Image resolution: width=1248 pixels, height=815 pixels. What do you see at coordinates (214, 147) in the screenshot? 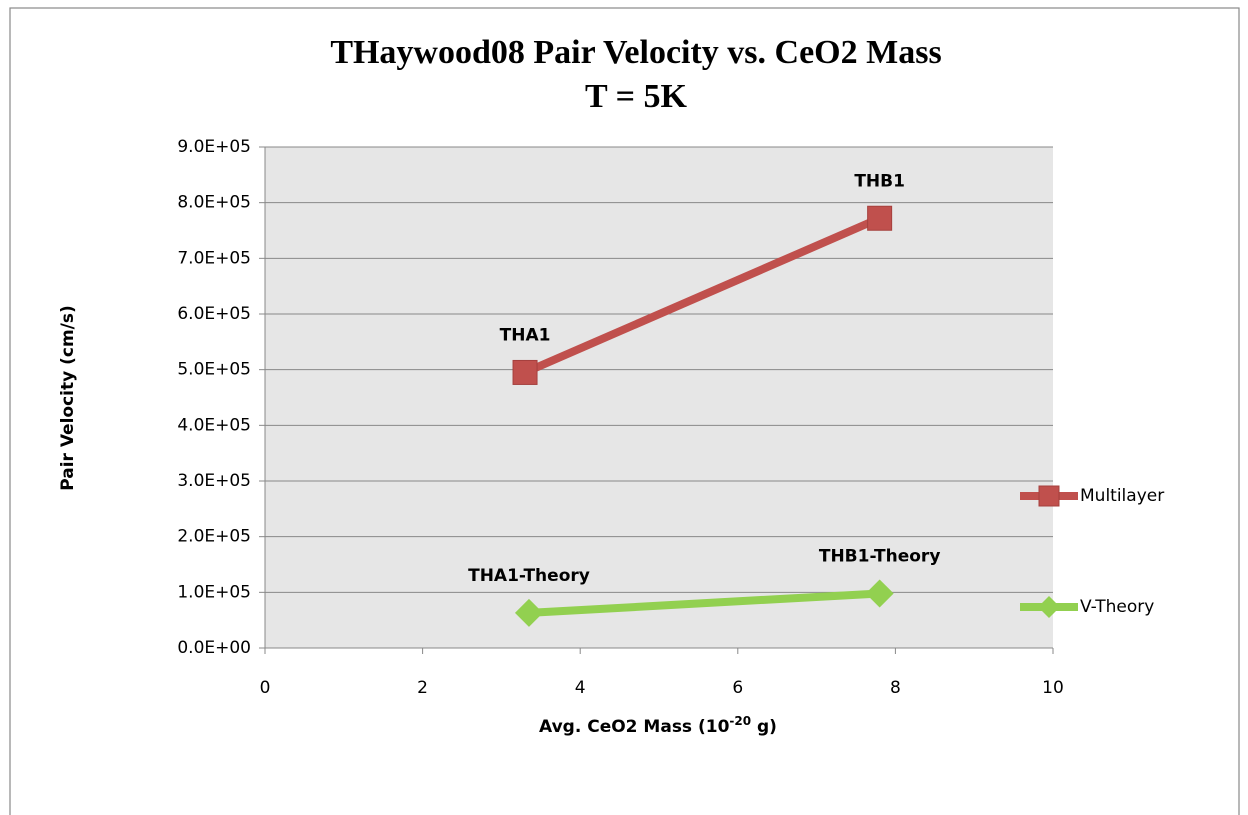
I see `y-tick-label: 9.0E+05` at bounding box center [214, 147].